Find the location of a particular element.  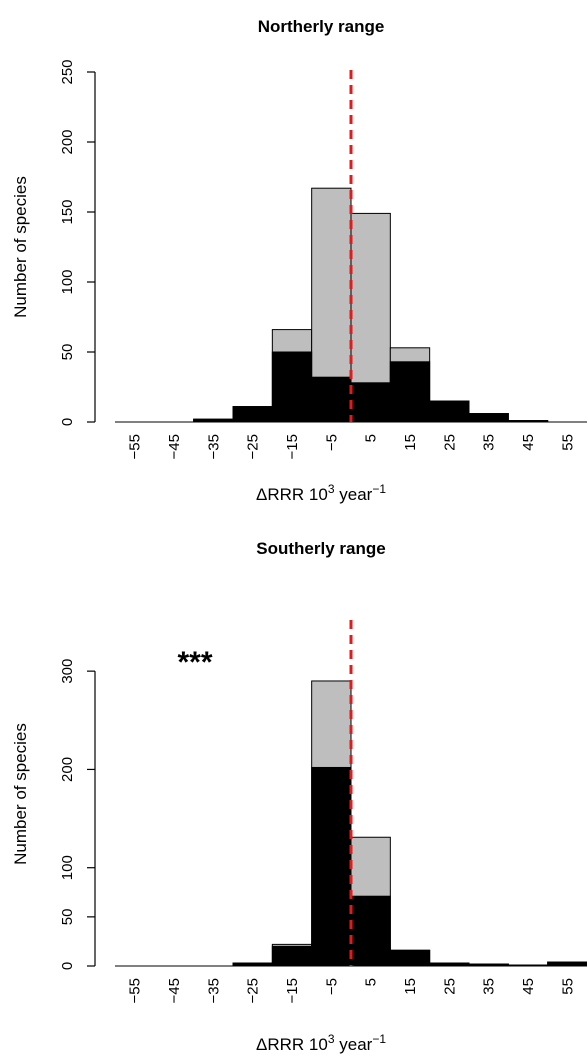

y-tick-label-250: 250 is located at coordinates (67, 71).